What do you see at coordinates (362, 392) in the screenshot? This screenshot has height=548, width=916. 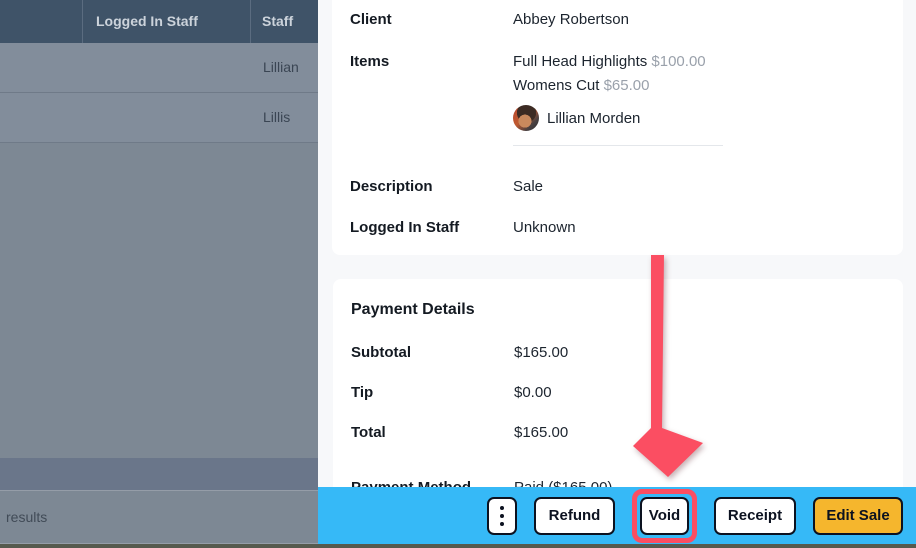 I see `tip-label: Tip` at bounding box center [362, 392].